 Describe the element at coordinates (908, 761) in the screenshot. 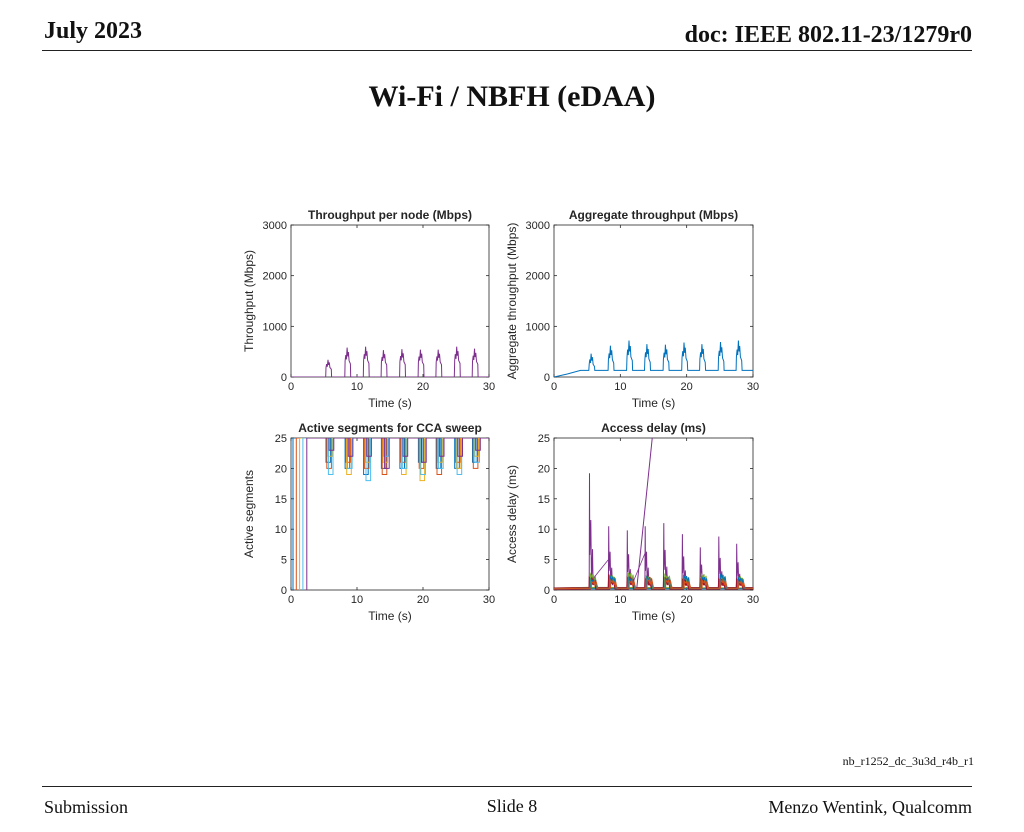

I see `figure-code-name: nb_r1252_dc_3u3d_r4b_r1` at that location.